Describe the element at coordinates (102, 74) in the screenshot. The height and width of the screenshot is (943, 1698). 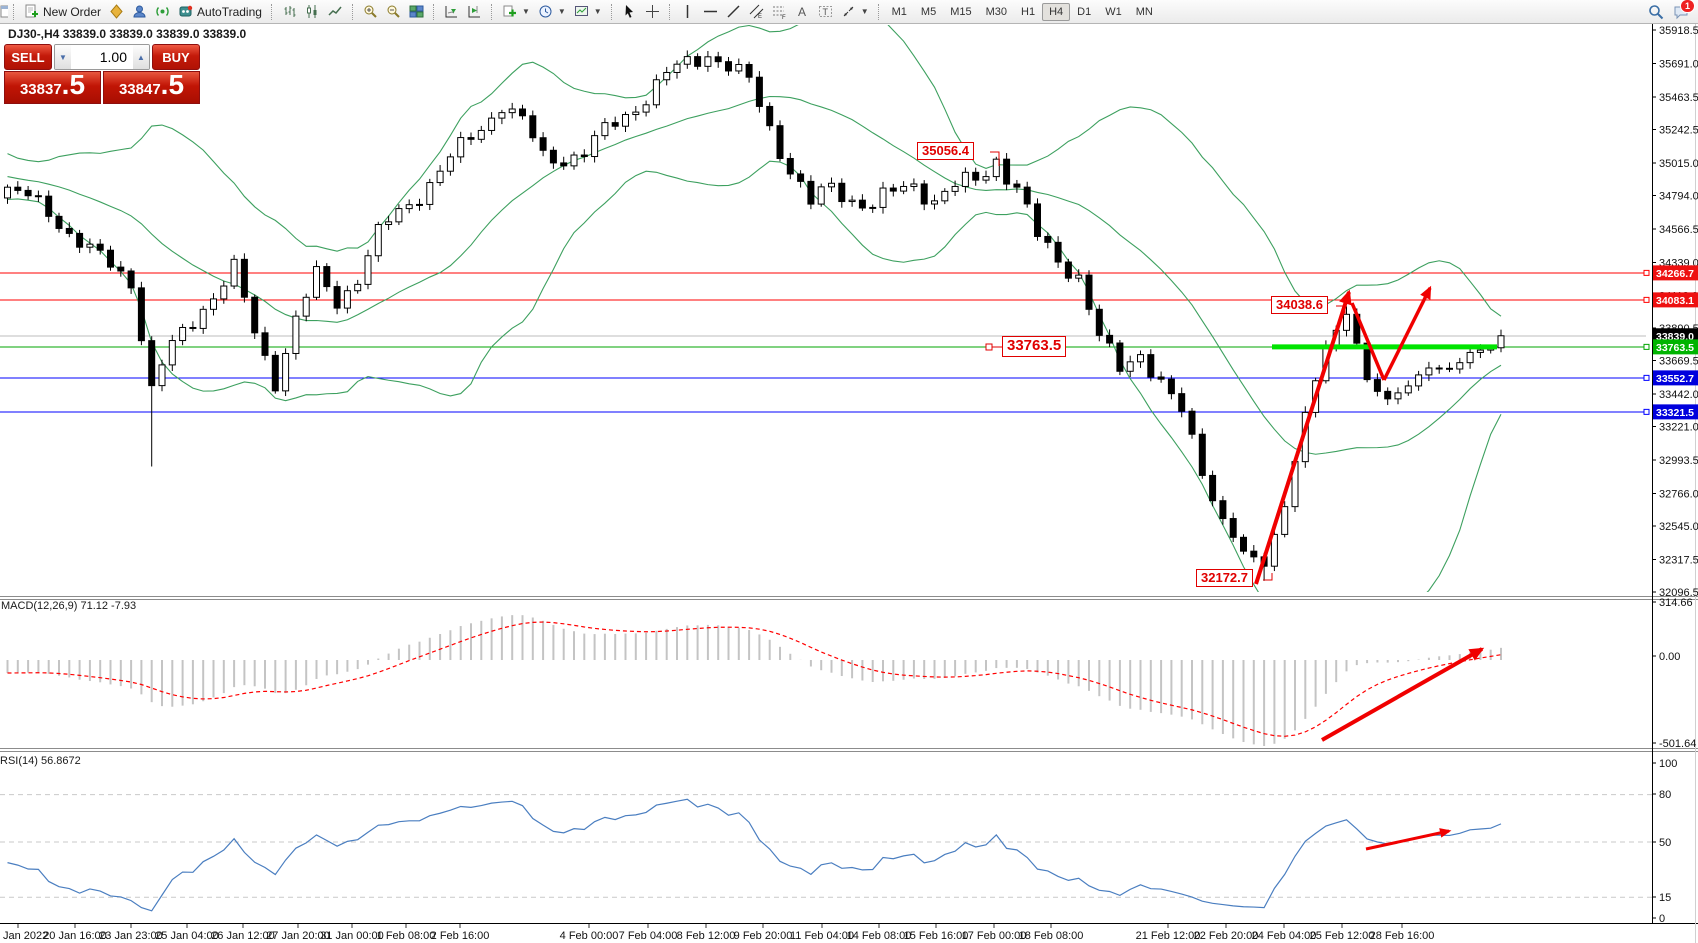
I see `one-click-trading-panel: SELL ▼ ▲ BUY 33837 .5 33847 .5` at that location.